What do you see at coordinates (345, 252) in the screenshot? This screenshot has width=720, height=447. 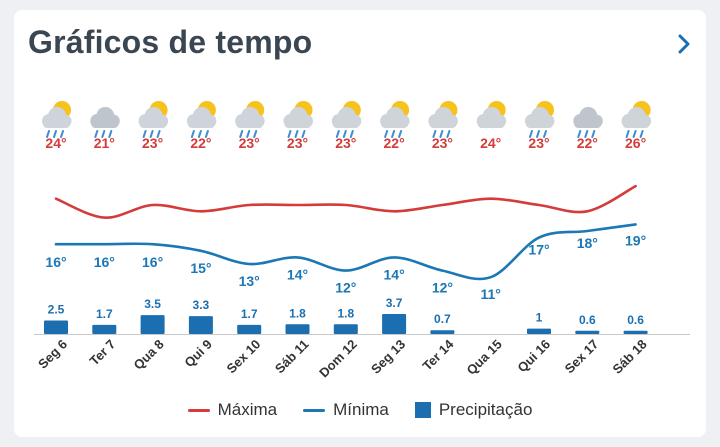 I see `min-temp-line` at bounding box center [345, 252].